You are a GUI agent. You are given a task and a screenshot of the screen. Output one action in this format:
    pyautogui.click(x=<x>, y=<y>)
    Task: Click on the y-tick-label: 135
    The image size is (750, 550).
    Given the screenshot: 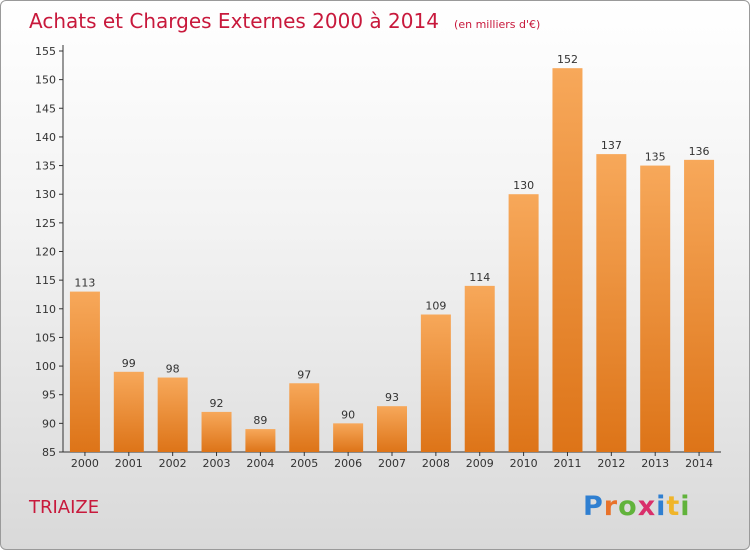 What is the action you would take?
    pyautogui.click(x=45, y=166)
    